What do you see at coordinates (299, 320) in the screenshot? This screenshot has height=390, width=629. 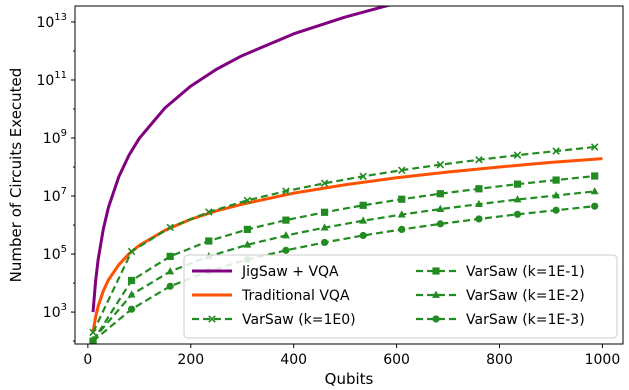 I see `legend-label: VarSaw (k=1E0)` at bounding box center [299, 320].